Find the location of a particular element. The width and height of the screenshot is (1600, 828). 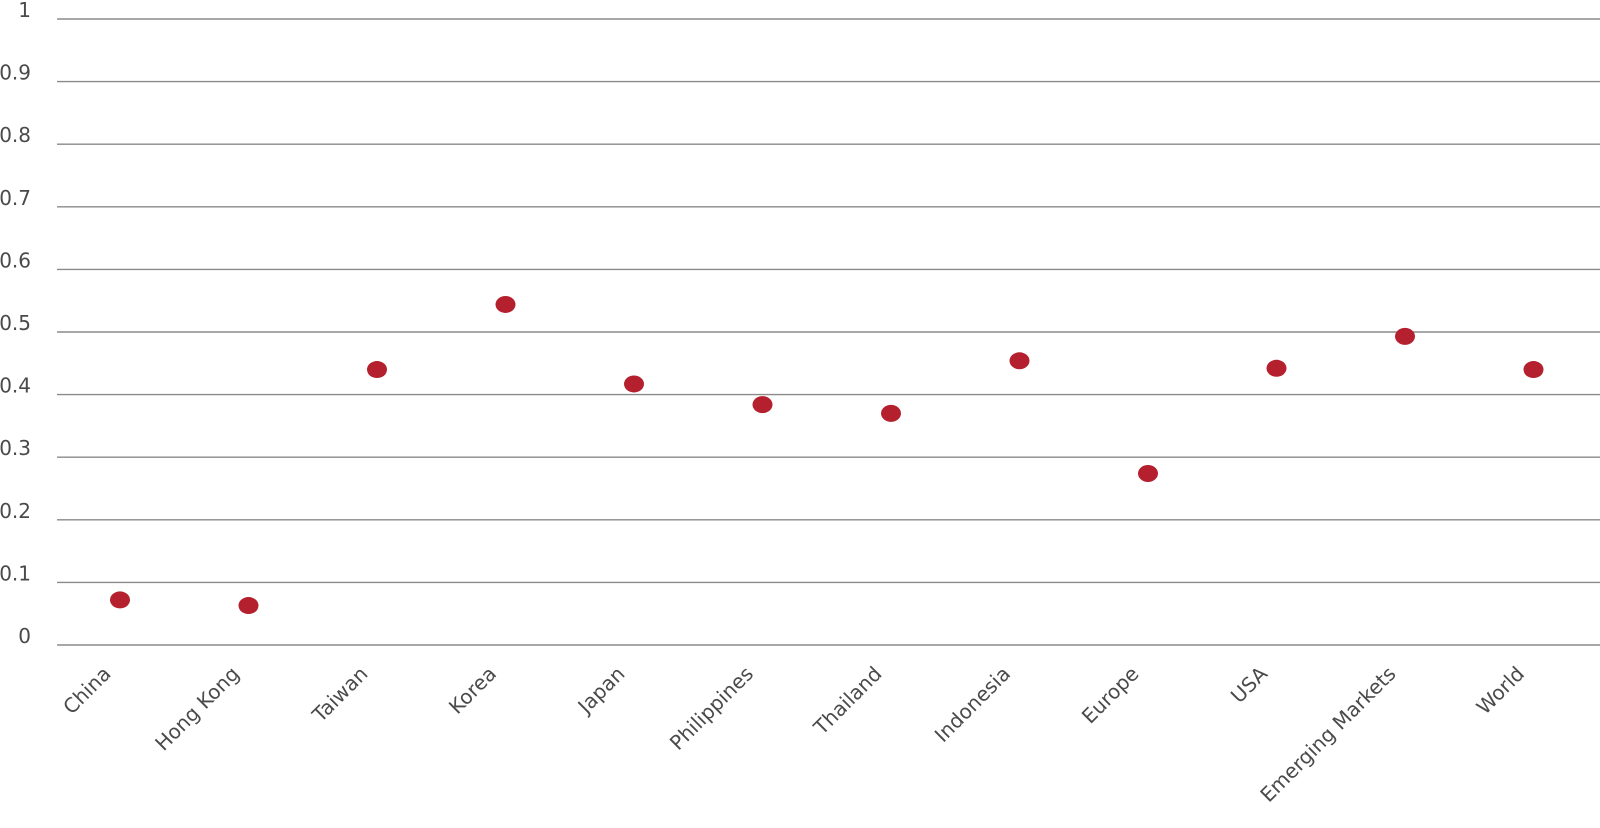

x-tick-label: Hong Kong is located at coordinates (197, 709).